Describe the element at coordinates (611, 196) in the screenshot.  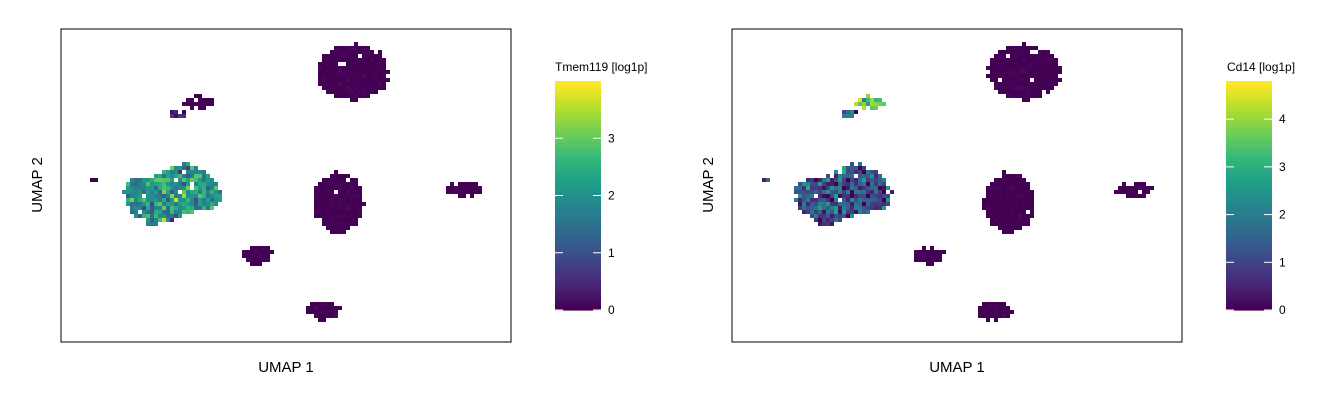
I see `colorbar-tick-label: 2` at that location.